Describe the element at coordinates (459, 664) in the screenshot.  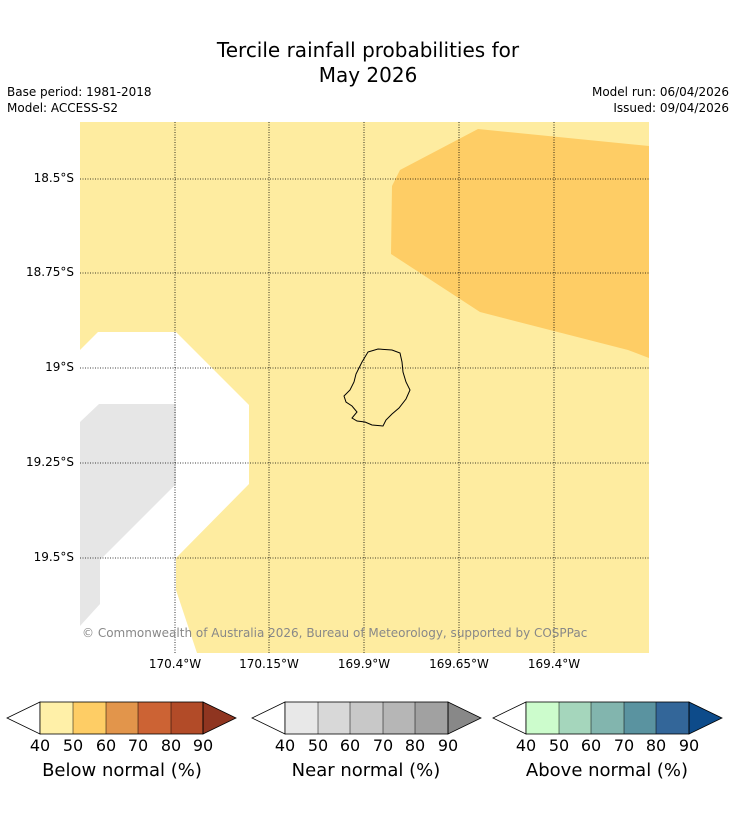
I see `lon-label-169-65: 169.65°W` at that location.